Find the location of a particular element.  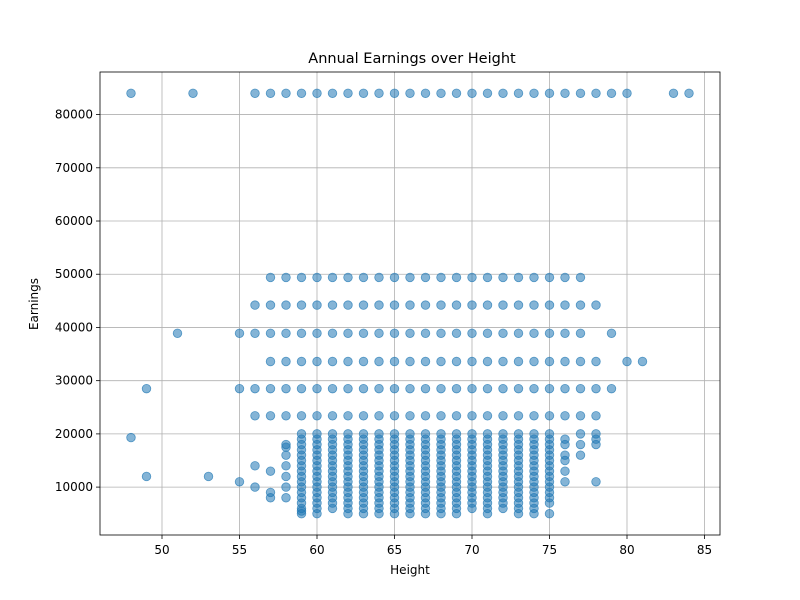

y-tick-label: 20000 is located at coordinates (74, 434).